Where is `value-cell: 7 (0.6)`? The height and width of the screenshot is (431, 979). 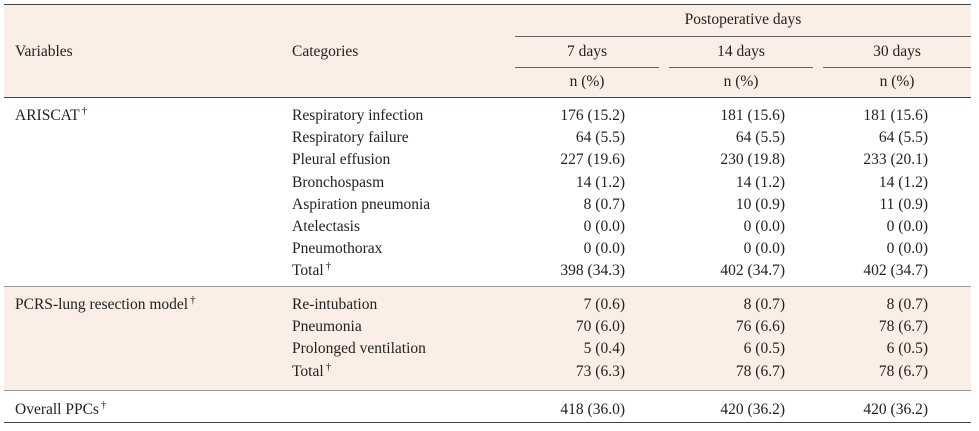
value-cell: 7 (0.6) is located at coordinates (604, 304).